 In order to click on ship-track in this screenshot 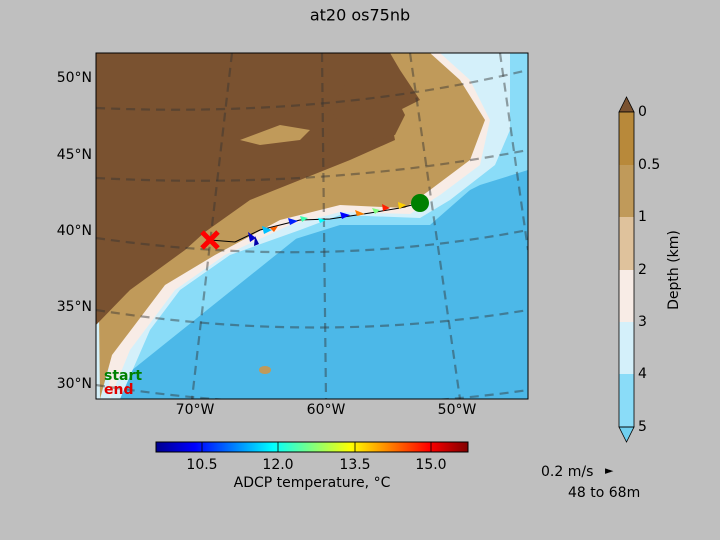, I will do `click(315, 222)`.